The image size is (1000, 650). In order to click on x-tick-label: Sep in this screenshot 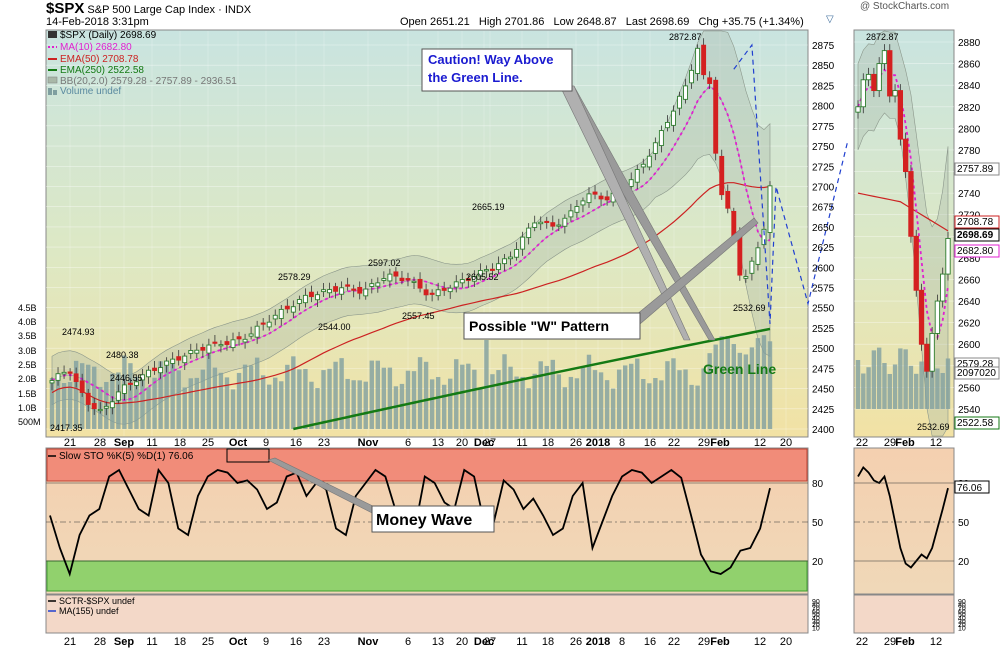, I will do `click(124, 642)`.